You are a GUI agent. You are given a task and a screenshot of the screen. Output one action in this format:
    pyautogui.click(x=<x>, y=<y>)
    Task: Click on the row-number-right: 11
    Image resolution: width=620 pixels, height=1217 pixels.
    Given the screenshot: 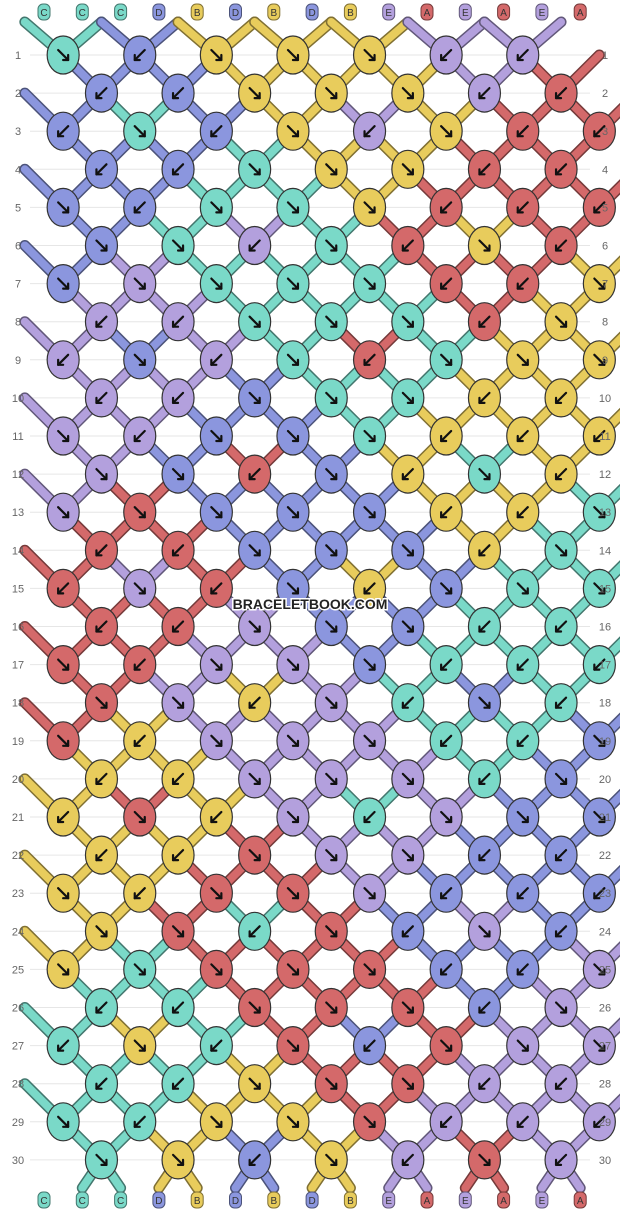 What is the action you would take?
    pyautogui.click(x=604, y=437)
    